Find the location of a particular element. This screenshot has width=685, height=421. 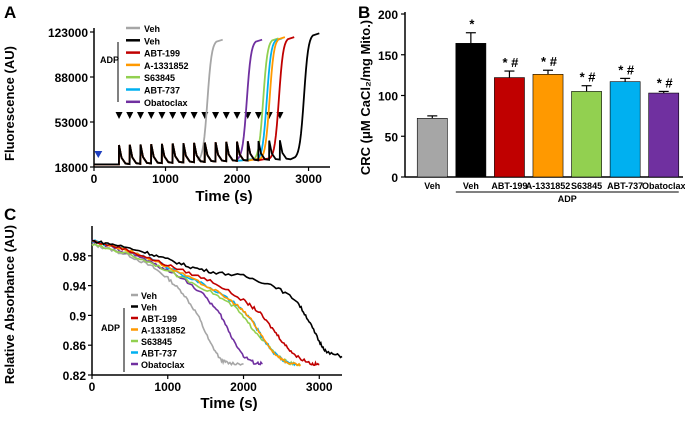

panel-b-y-tick-label: 100 is located at coordinates (388, 97).